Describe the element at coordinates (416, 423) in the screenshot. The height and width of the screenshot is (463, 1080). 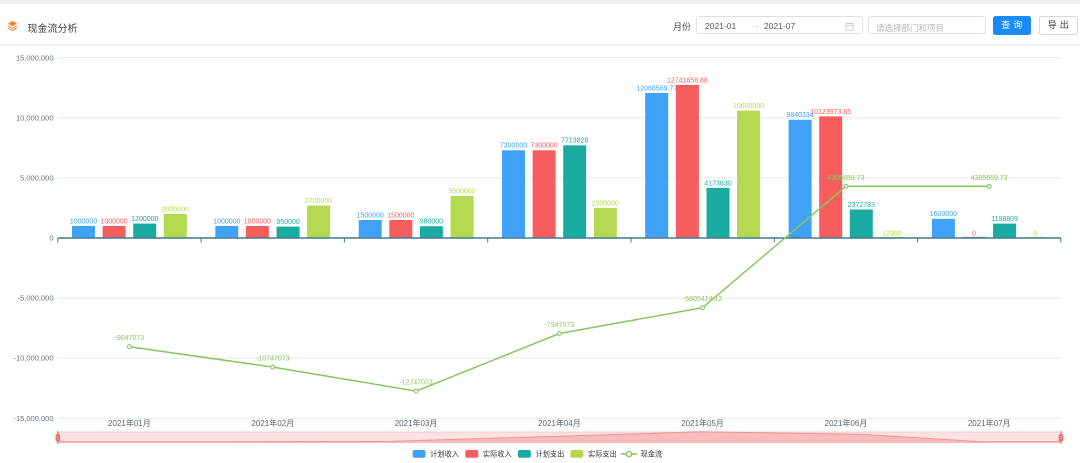
I see `svg-text: 2021年03月` at that location.